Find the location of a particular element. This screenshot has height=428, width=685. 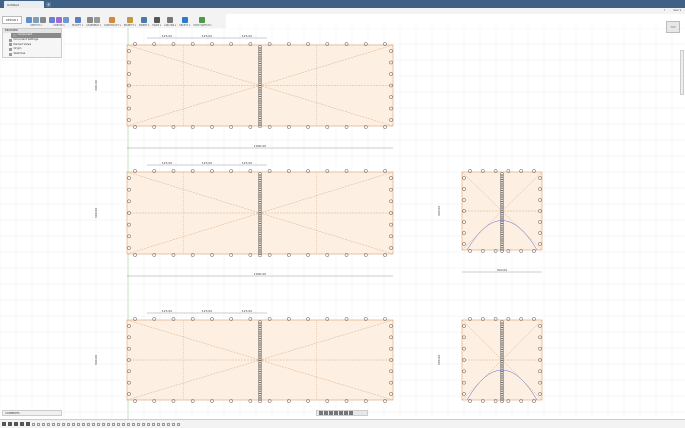

browser-item: Document Settings is located at coordinates (32, 40).